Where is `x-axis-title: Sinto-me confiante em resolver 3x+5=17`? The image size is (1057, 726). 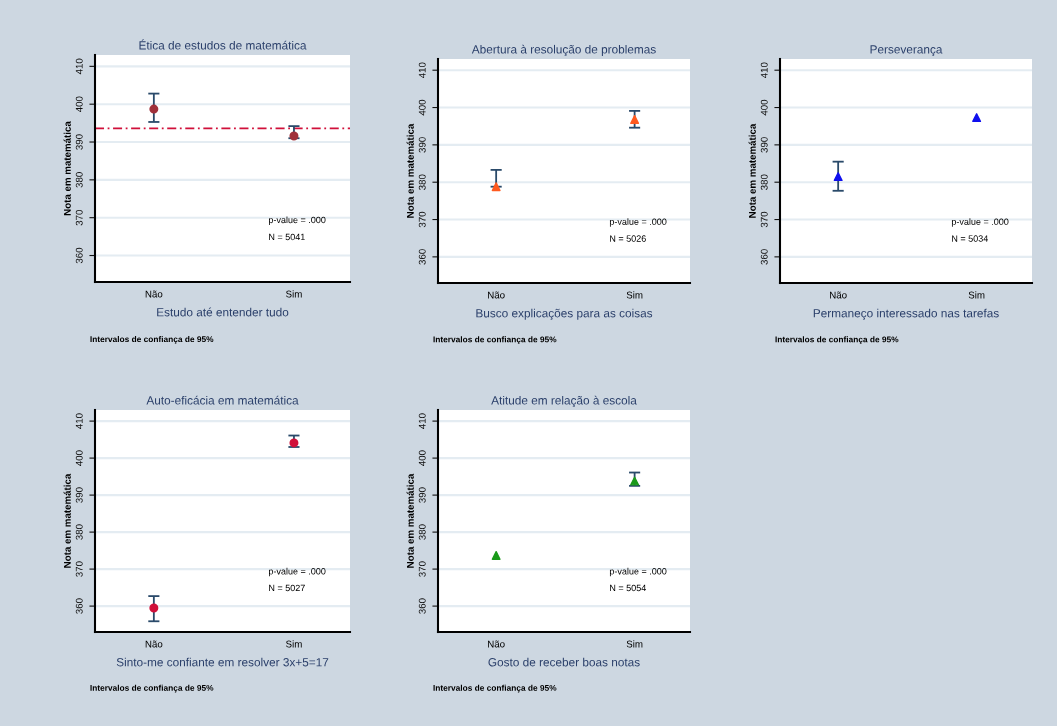 x-axis-title: Sinto-me confiante em resolver 3x+5=17 is located at coordinates (222, 662).